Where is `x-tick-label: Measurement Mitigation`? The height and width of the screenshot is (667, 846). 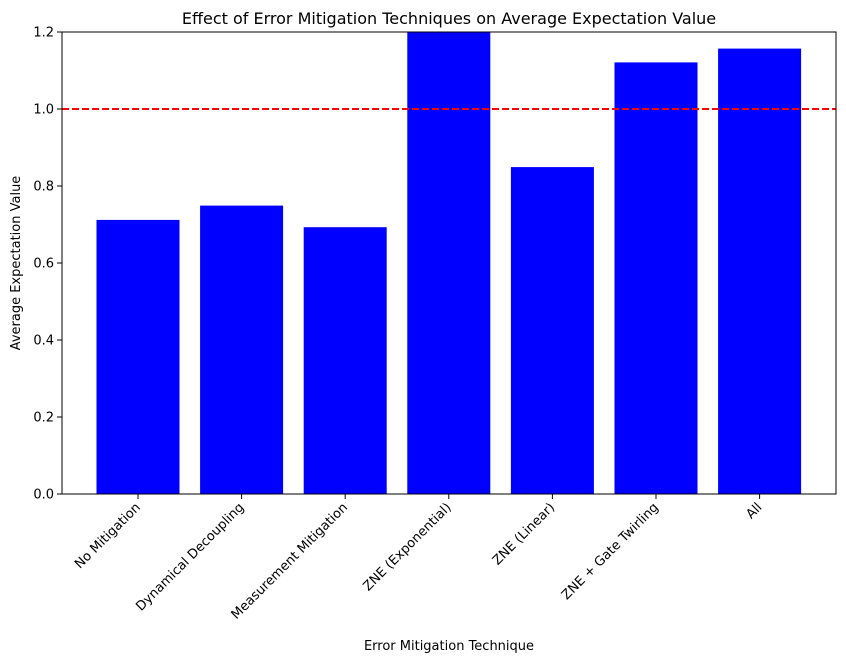 x-tick-label: Measurement Mitigation is located at coordinates (290, 561).